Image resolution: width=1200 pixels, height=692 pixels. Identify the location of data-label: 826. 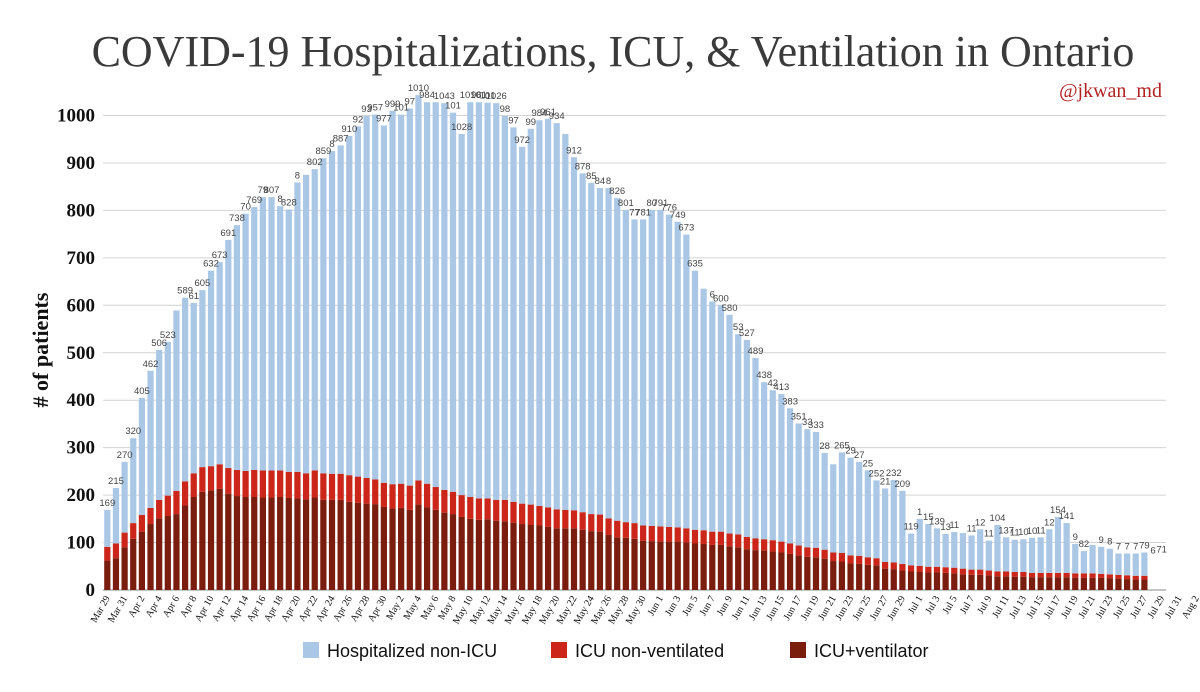
(617, 191).